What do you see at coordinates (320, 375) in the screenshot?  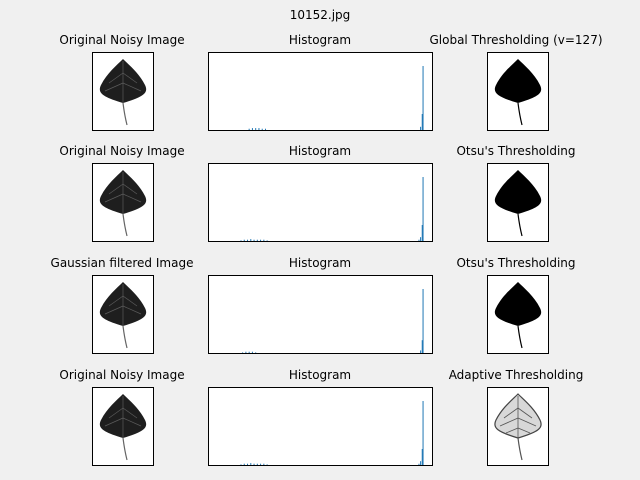 I see `row-4-mid-title: Histogram` at bounding box center [320, 375].